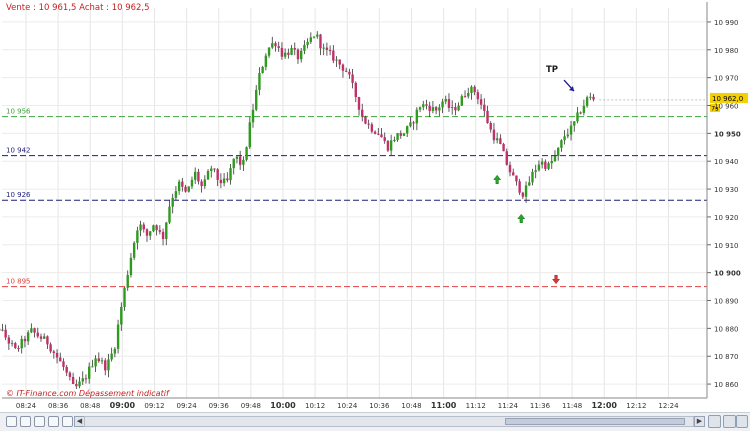  I want to click on crosshair-tool-icon, so click(25, 421).